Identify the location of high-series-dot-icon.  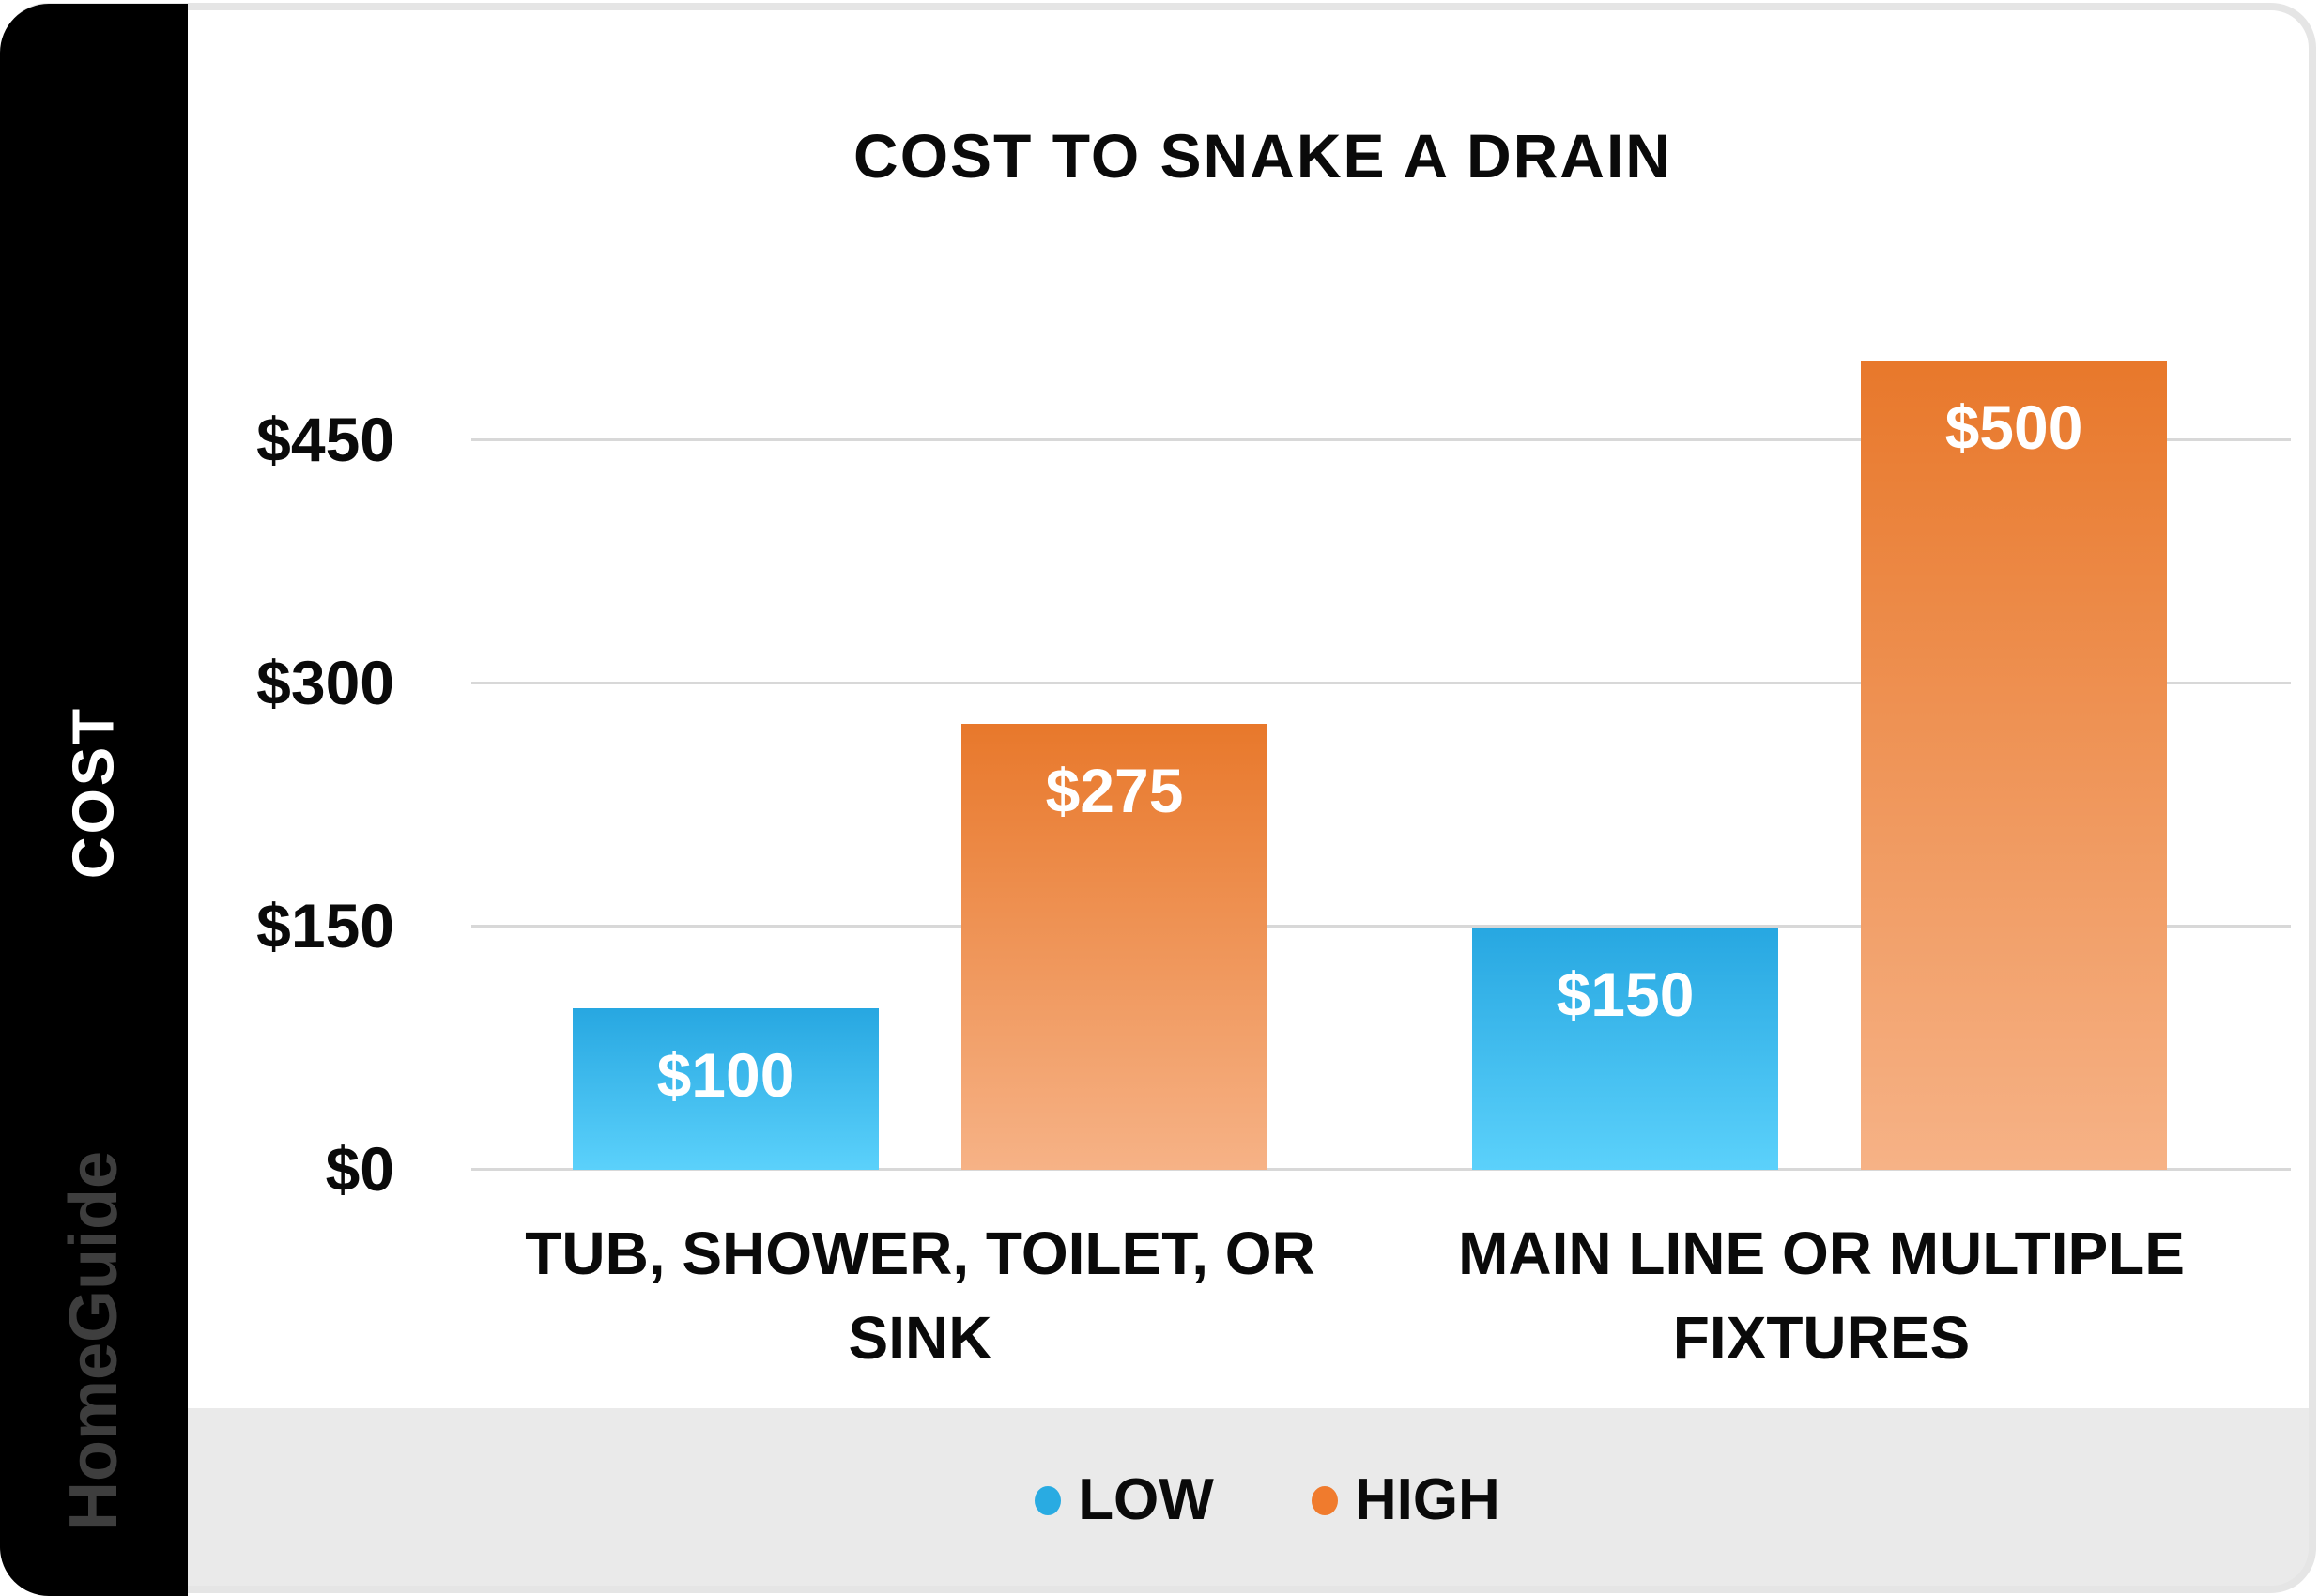
(1324, 1500).